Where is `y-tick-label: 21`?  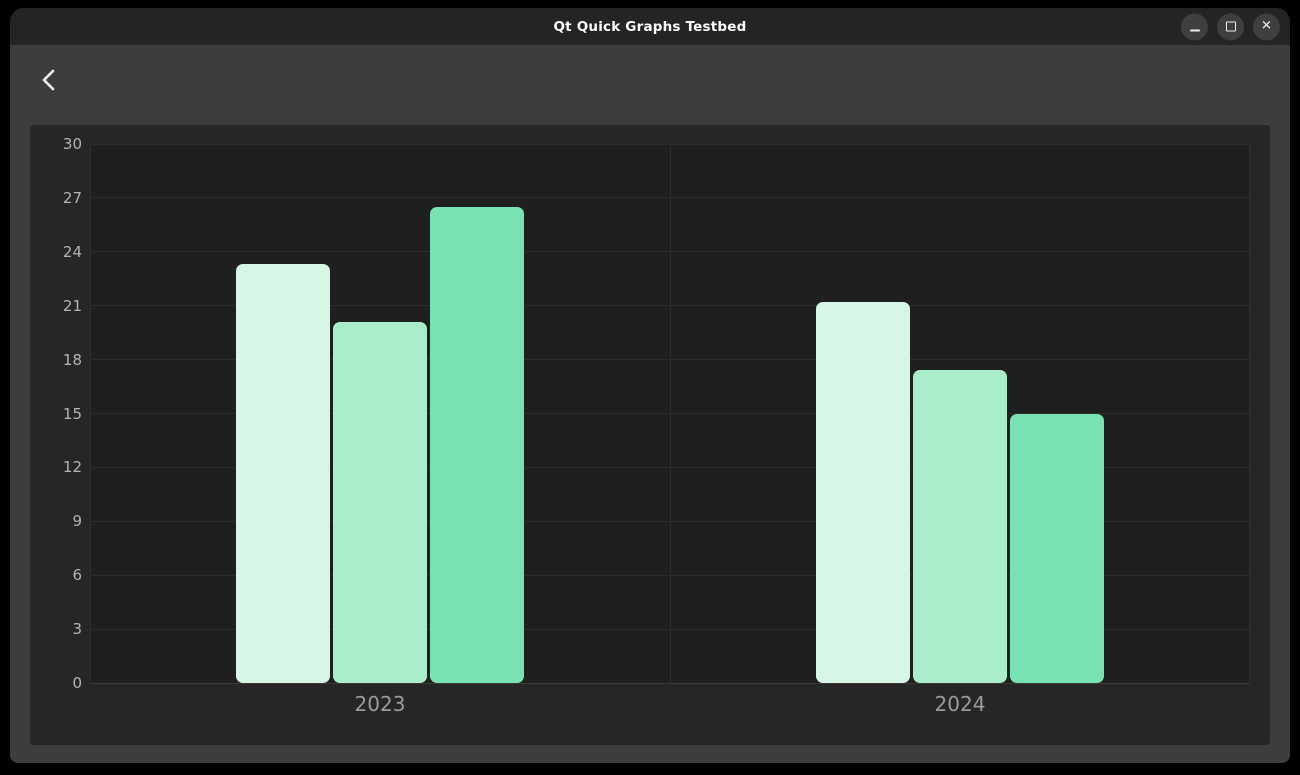
y-tick-label: 21 is located at coordinates (72, 305).